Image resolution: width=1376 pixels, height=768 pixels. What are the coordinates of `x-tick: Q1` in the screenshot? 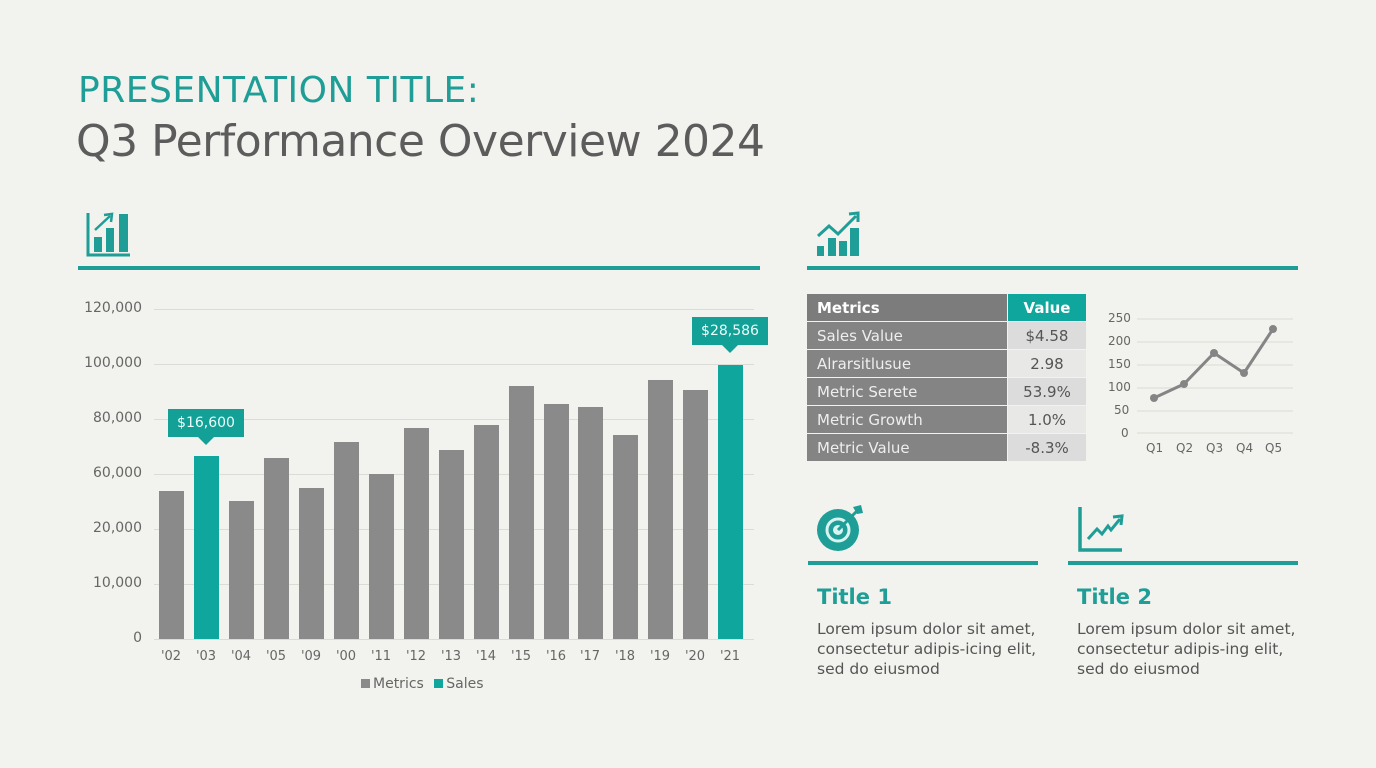 It's located at (1155, 448).